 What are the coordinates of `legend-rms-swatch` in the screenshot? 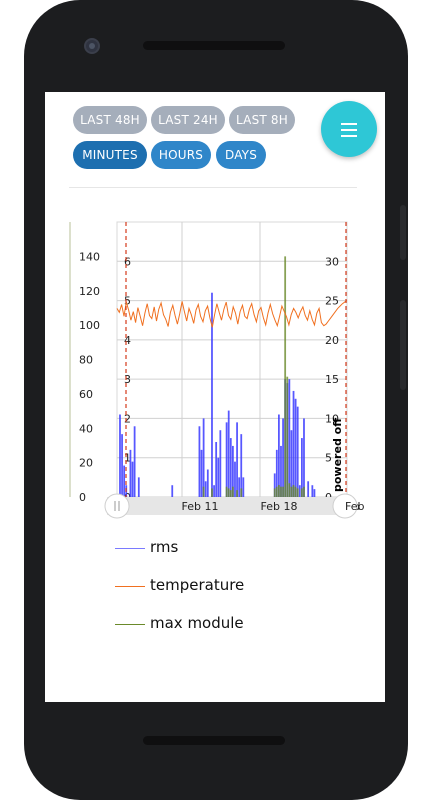 It's located at (130, 548).